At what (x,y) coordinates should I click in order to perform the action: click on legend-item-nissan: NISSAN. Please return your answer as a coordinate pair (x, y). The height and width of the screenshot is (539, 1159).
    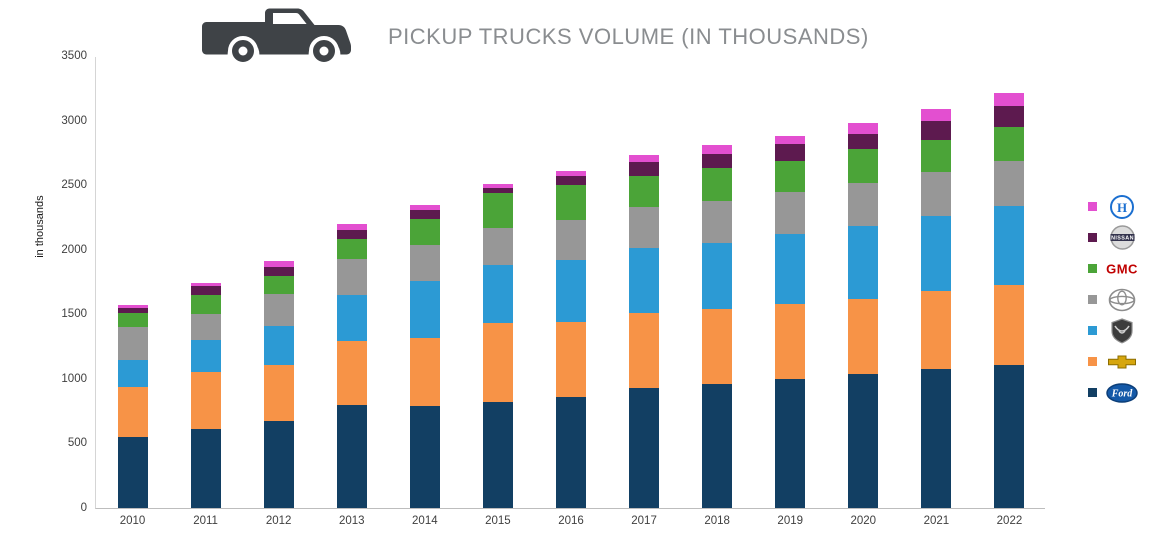
    Looking at the image, I should click on (1113, 237).